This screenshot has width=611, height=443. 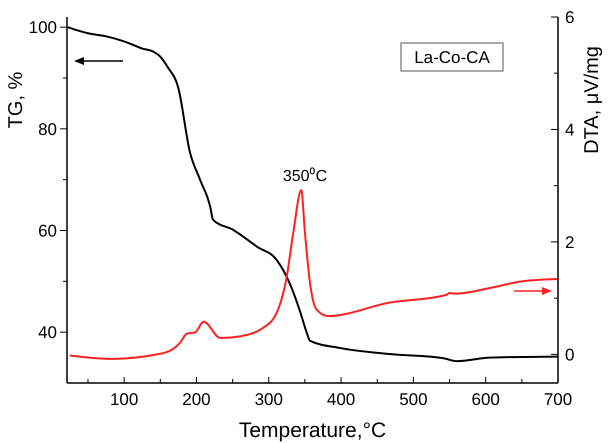 What do you see at coordinates (452, 57) in the screenshot?
I see `annotation: La-Co-CA` at bounding box center [452, 57].